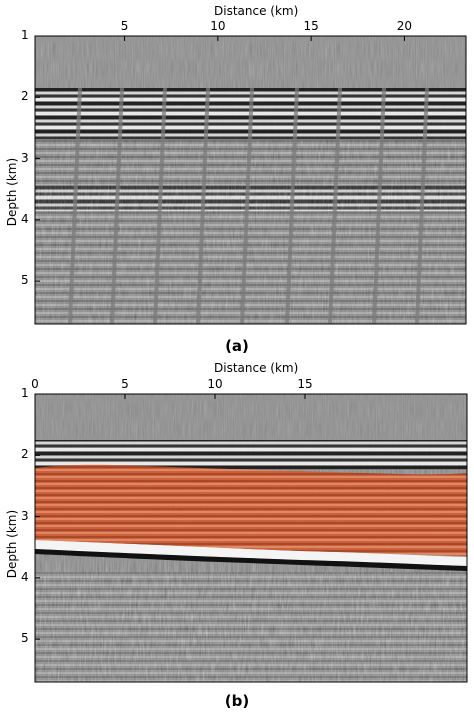 The image size is (474, 716). I want to click on panel-a-y-tick-label: 1, so click(25, 35).